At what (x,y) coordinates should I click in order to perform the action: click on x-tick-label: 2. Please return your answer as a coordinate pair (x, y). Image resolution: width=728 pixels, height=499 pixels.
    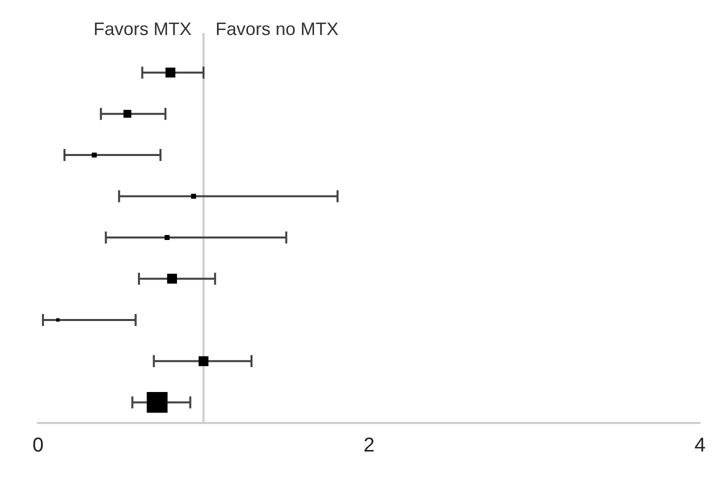
    Looking at the image, I should click on (369, 445).